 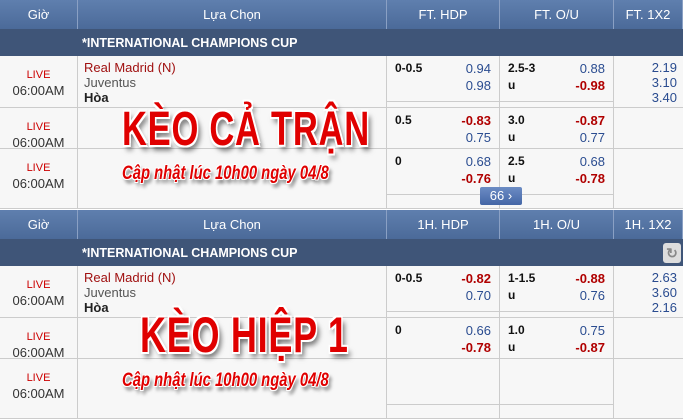 I want to click on hdp-home-odds: -0.83, so click(x=476, y=120).